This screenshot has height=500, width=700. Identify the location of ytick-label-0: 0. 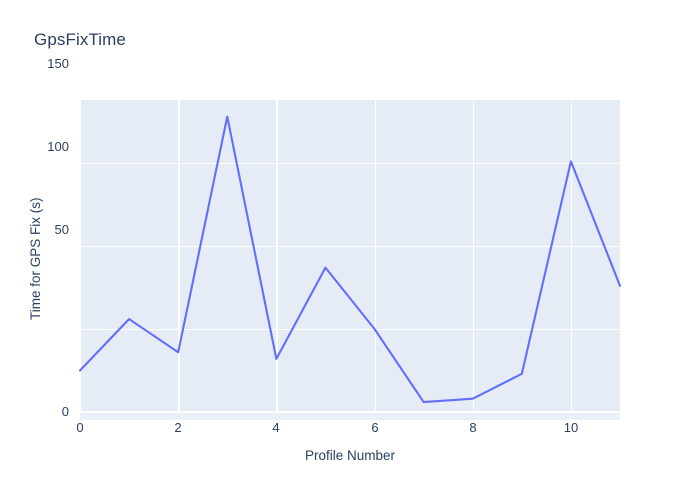
(65, 411).